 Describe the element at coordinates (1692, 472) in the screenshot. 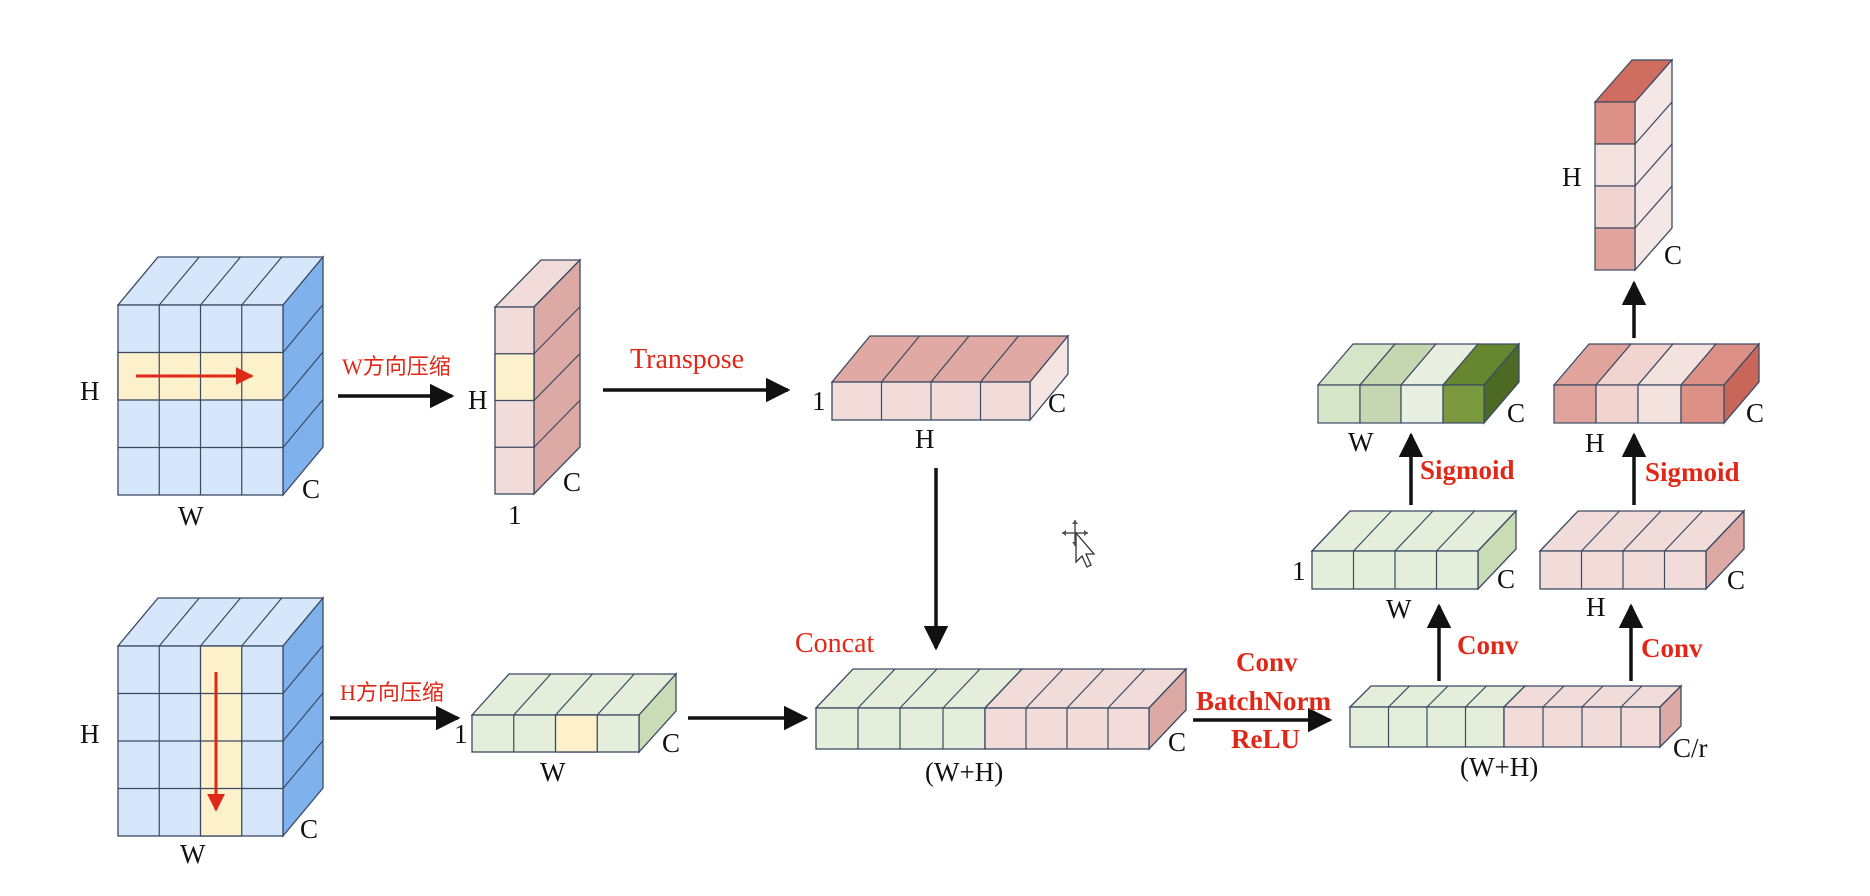

I see `h-sigmoid-label: Sigmoid` at that location.